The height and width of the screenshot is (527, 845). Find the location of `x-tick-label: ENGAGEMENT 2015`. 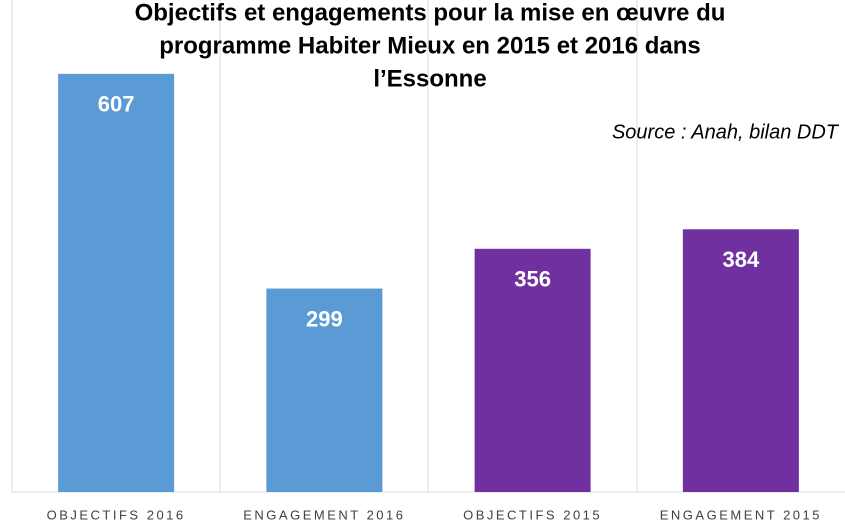

x-tick-label: ENGAGEMENT 2015 is located at coordinates (741, 514).